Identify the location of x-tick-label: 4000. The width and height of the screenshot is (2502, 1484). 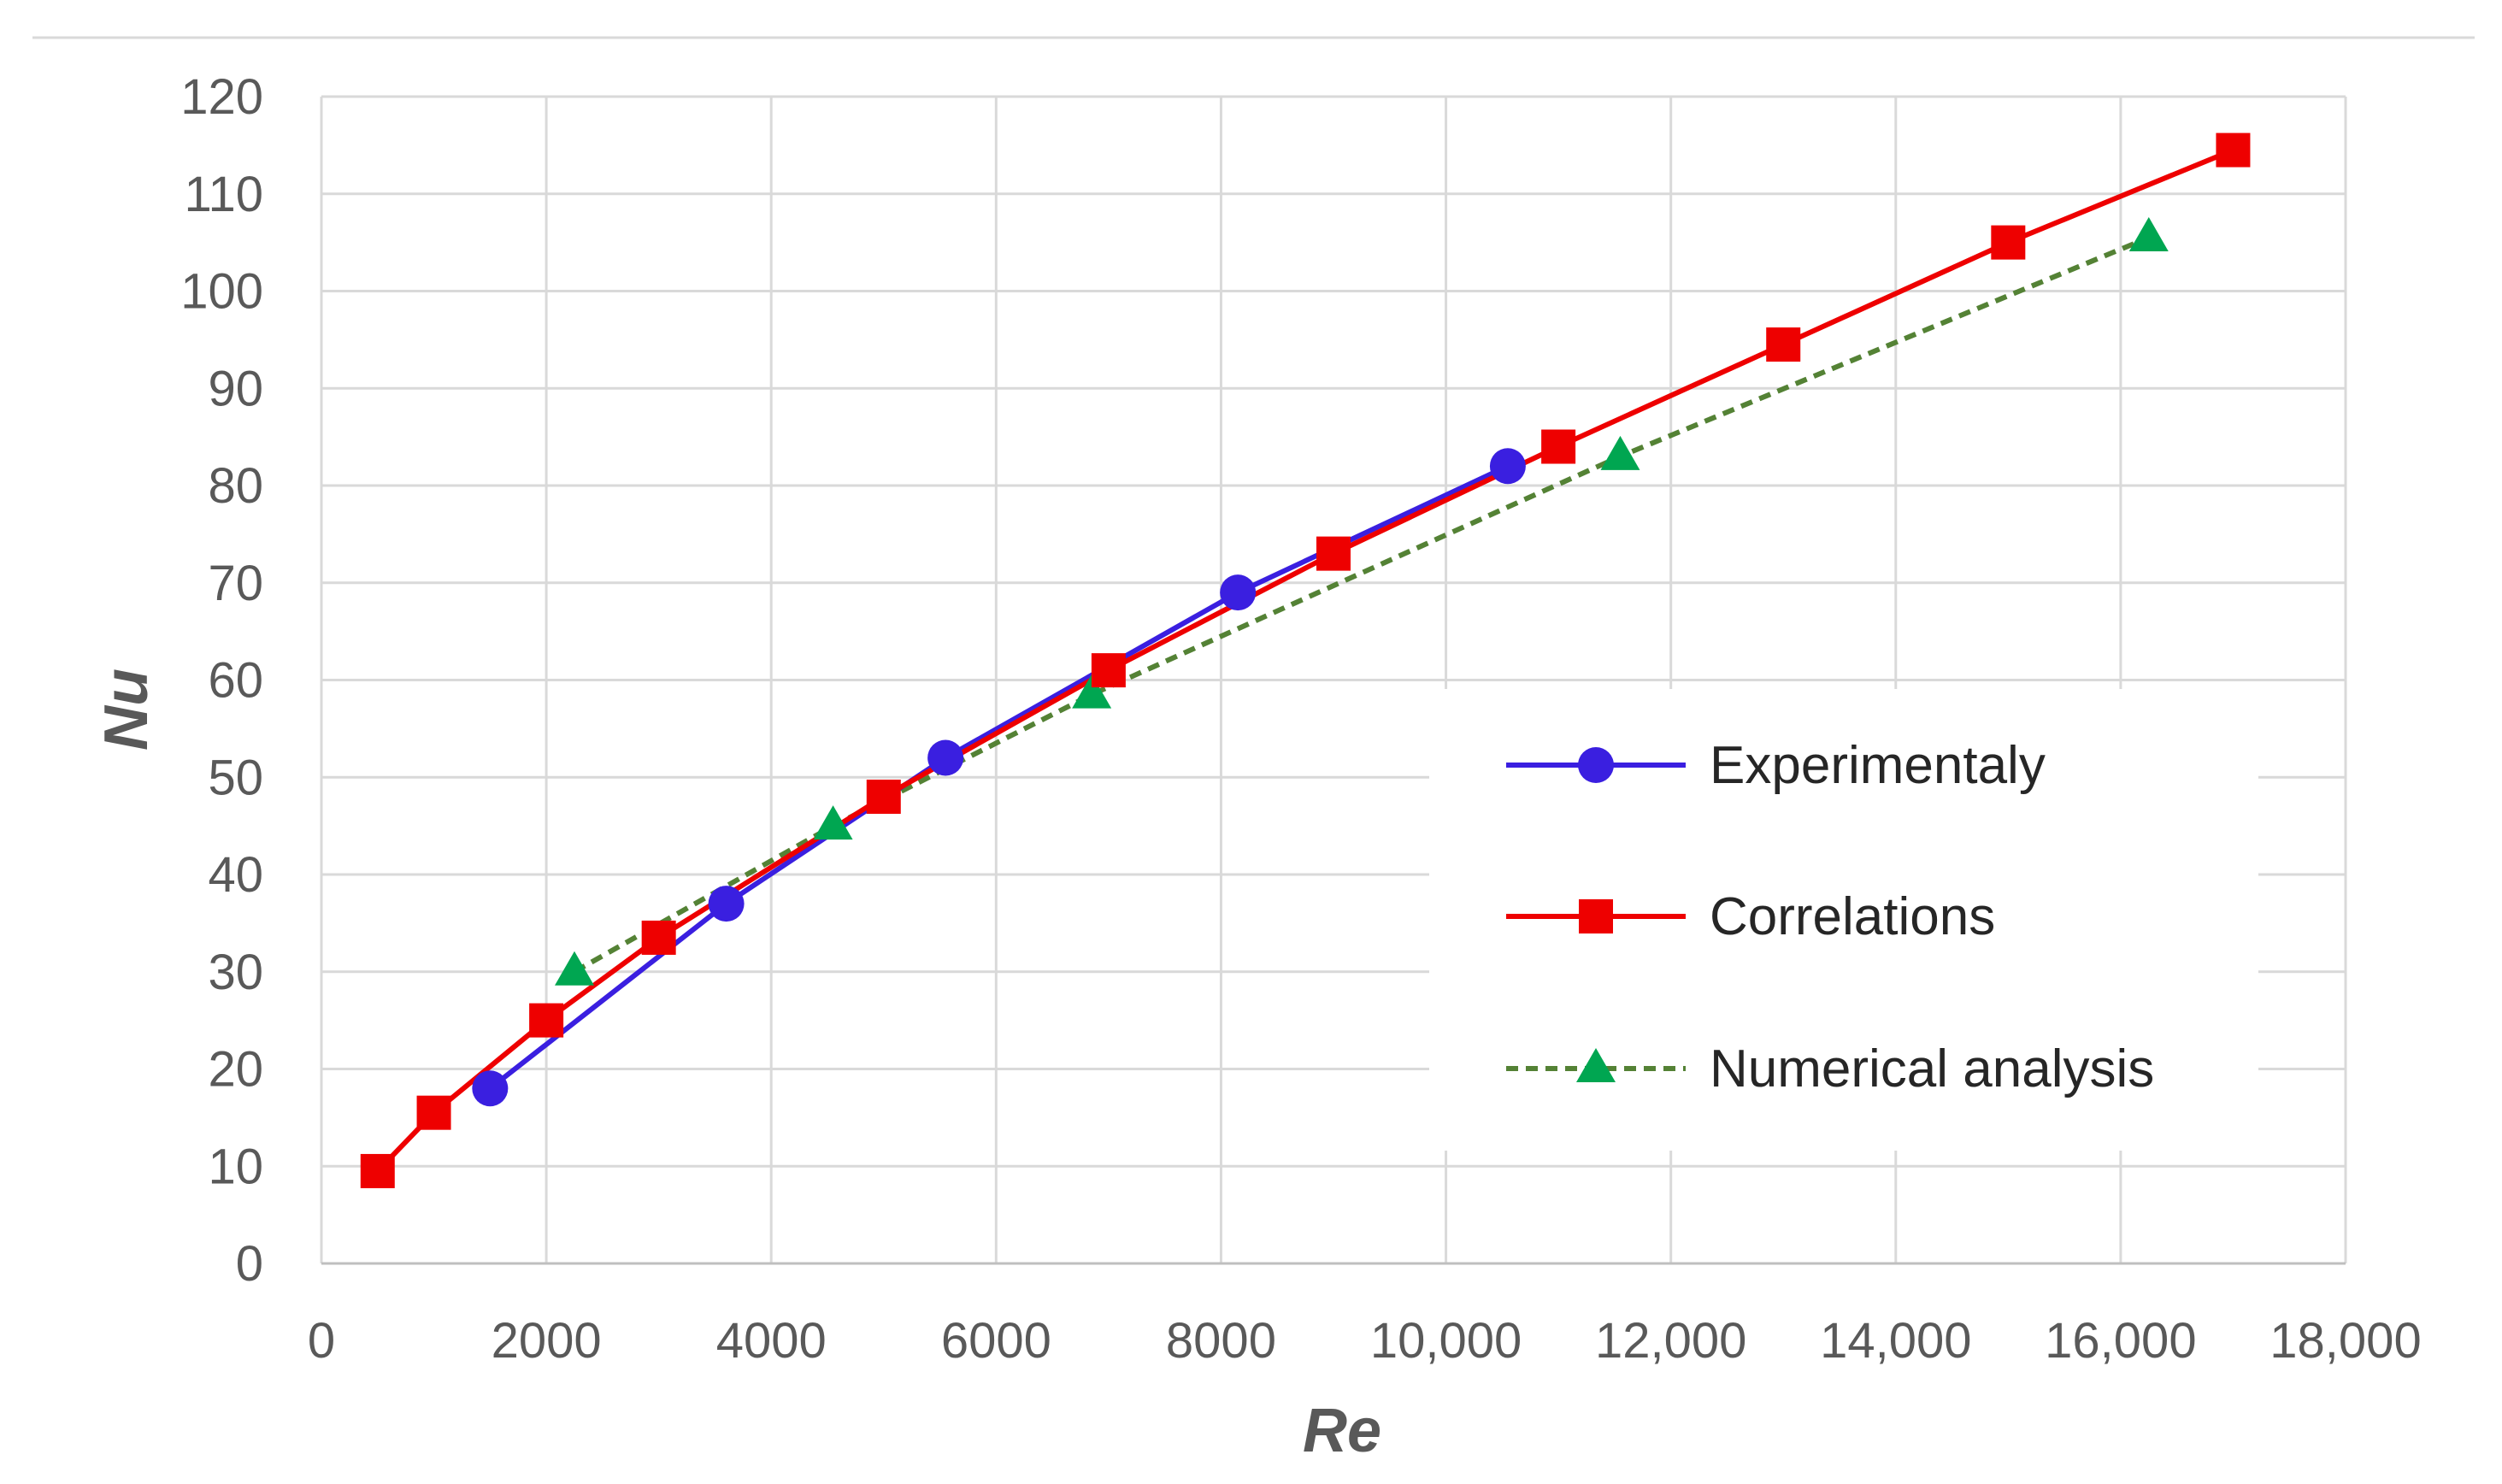
(771, 1341).